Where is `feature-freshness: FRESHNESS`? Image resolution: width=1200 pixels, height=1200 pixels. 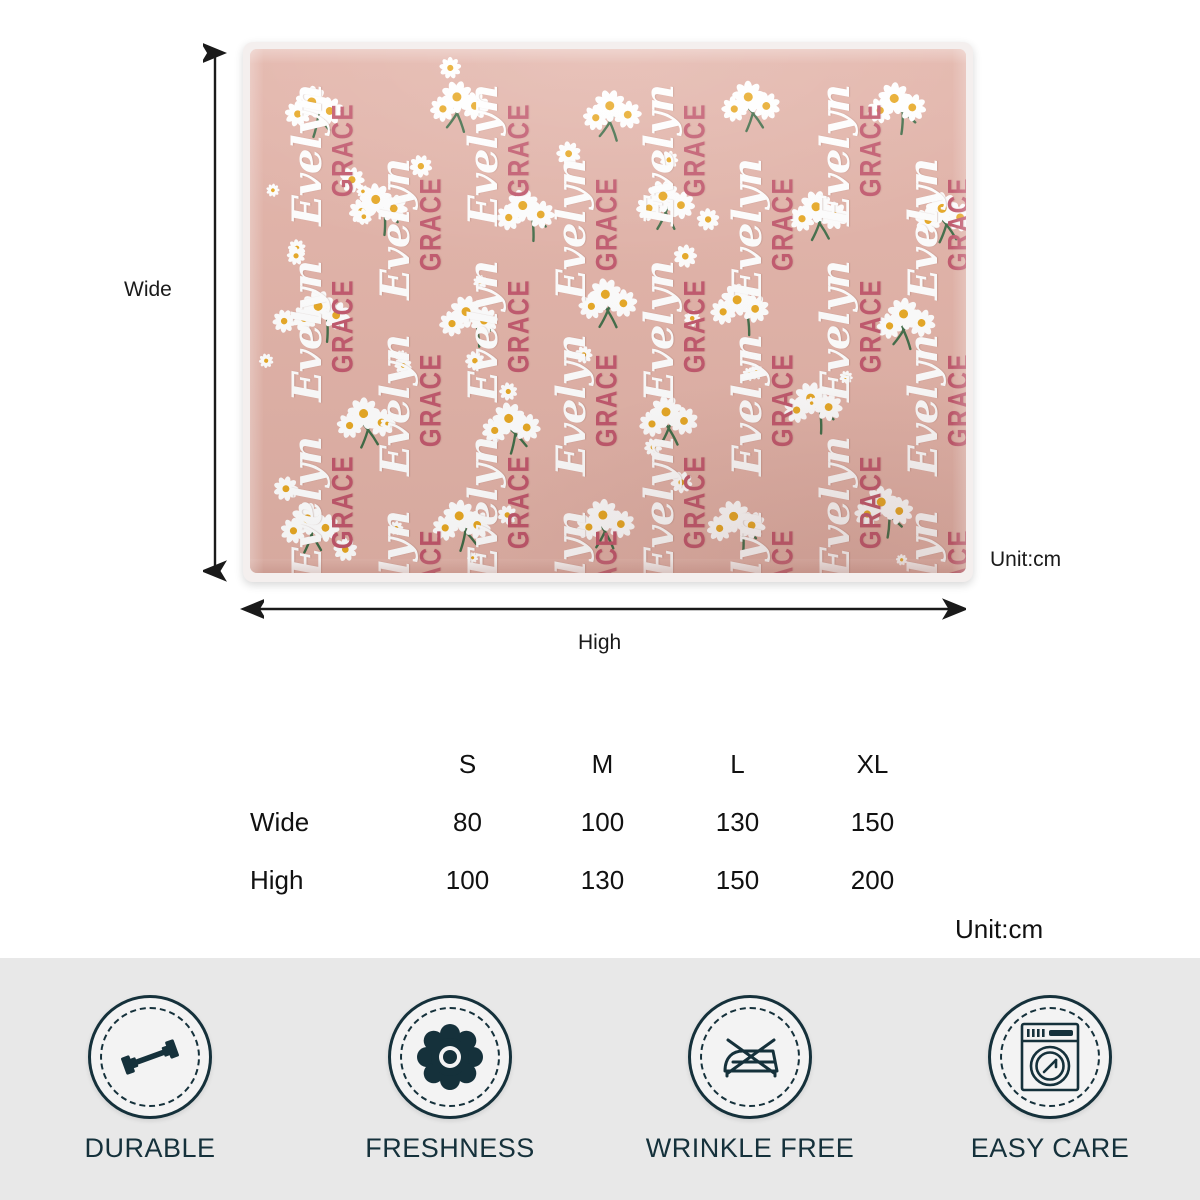
feature-freshness: FRESHNESS is located at coordinates (450, 1079).